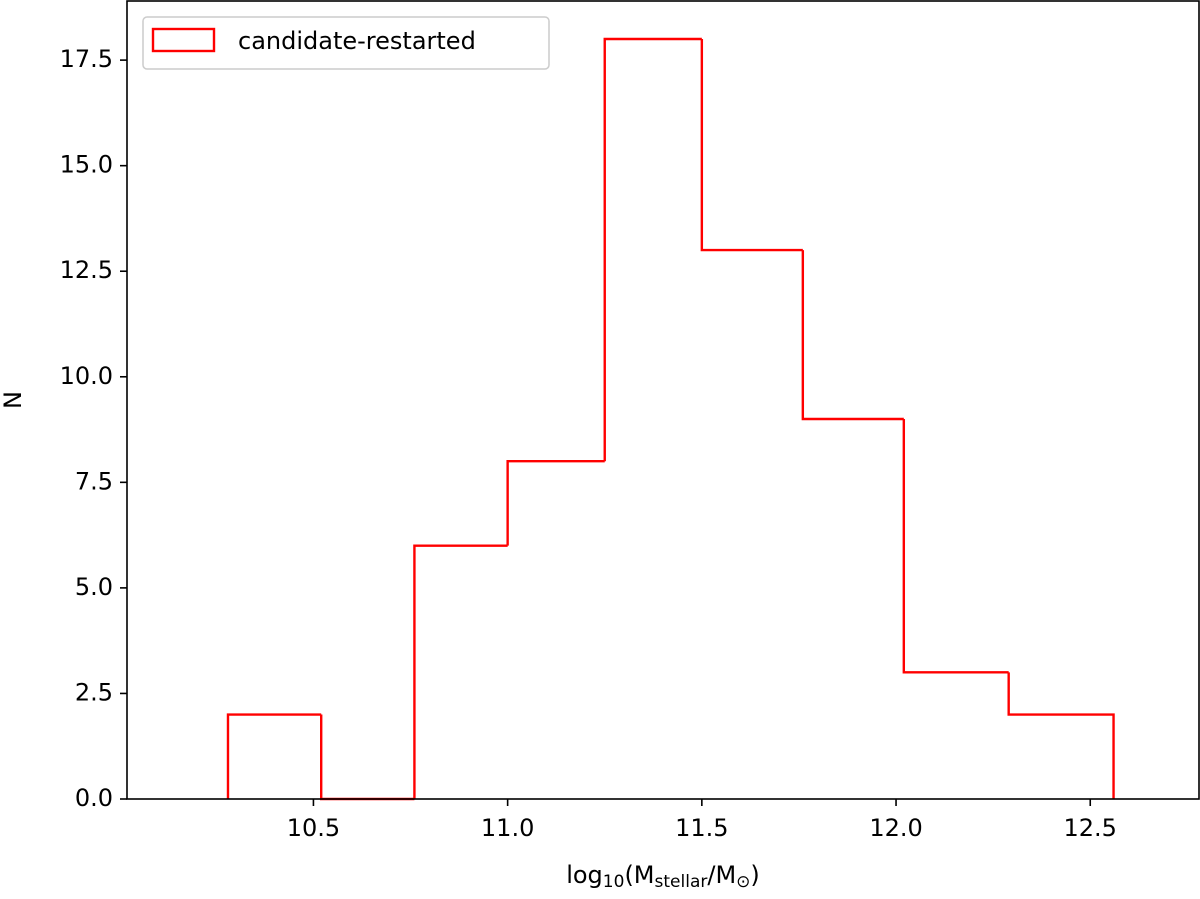 This screenshot has width=1200, height=899. Describe the element at coordinates (86, 165) in the screenshot. I see `y-tick-label: 15.0` at that location.